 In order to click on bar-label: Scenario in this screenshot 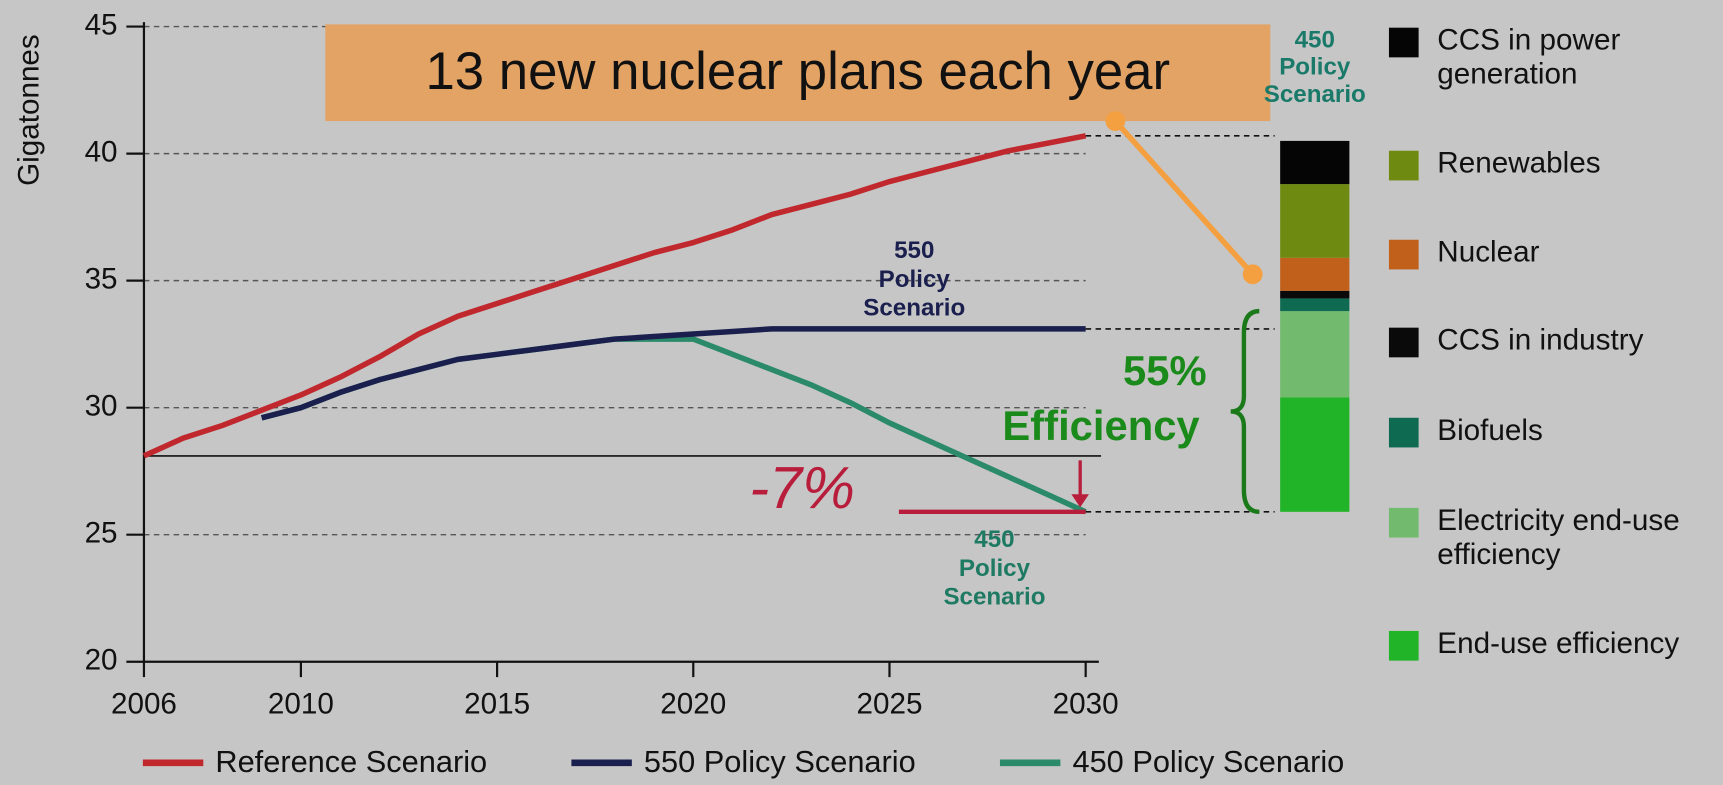, I will do `click(1315, 94)`.